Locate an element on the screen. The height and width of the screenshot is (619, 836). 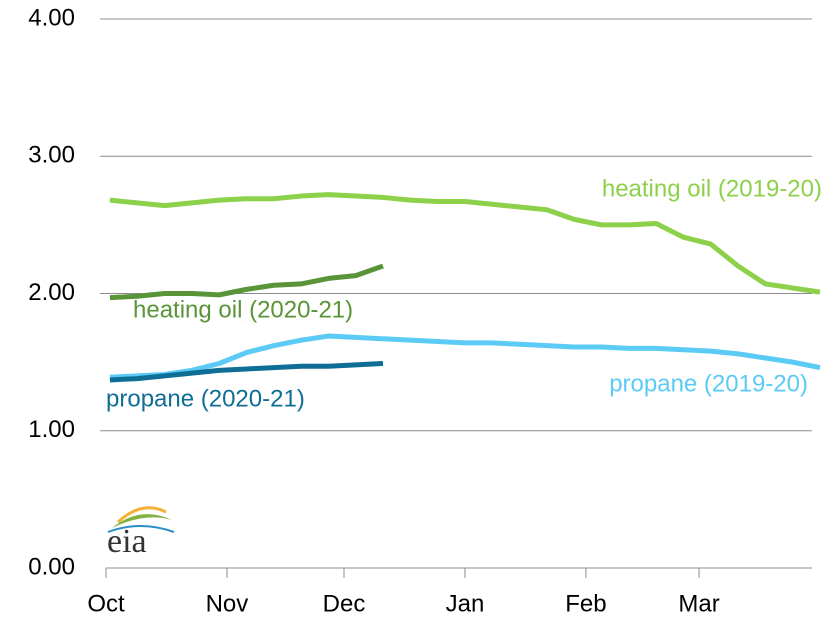
y-tick-label: 1.00 is located at coordinates (51, 429).